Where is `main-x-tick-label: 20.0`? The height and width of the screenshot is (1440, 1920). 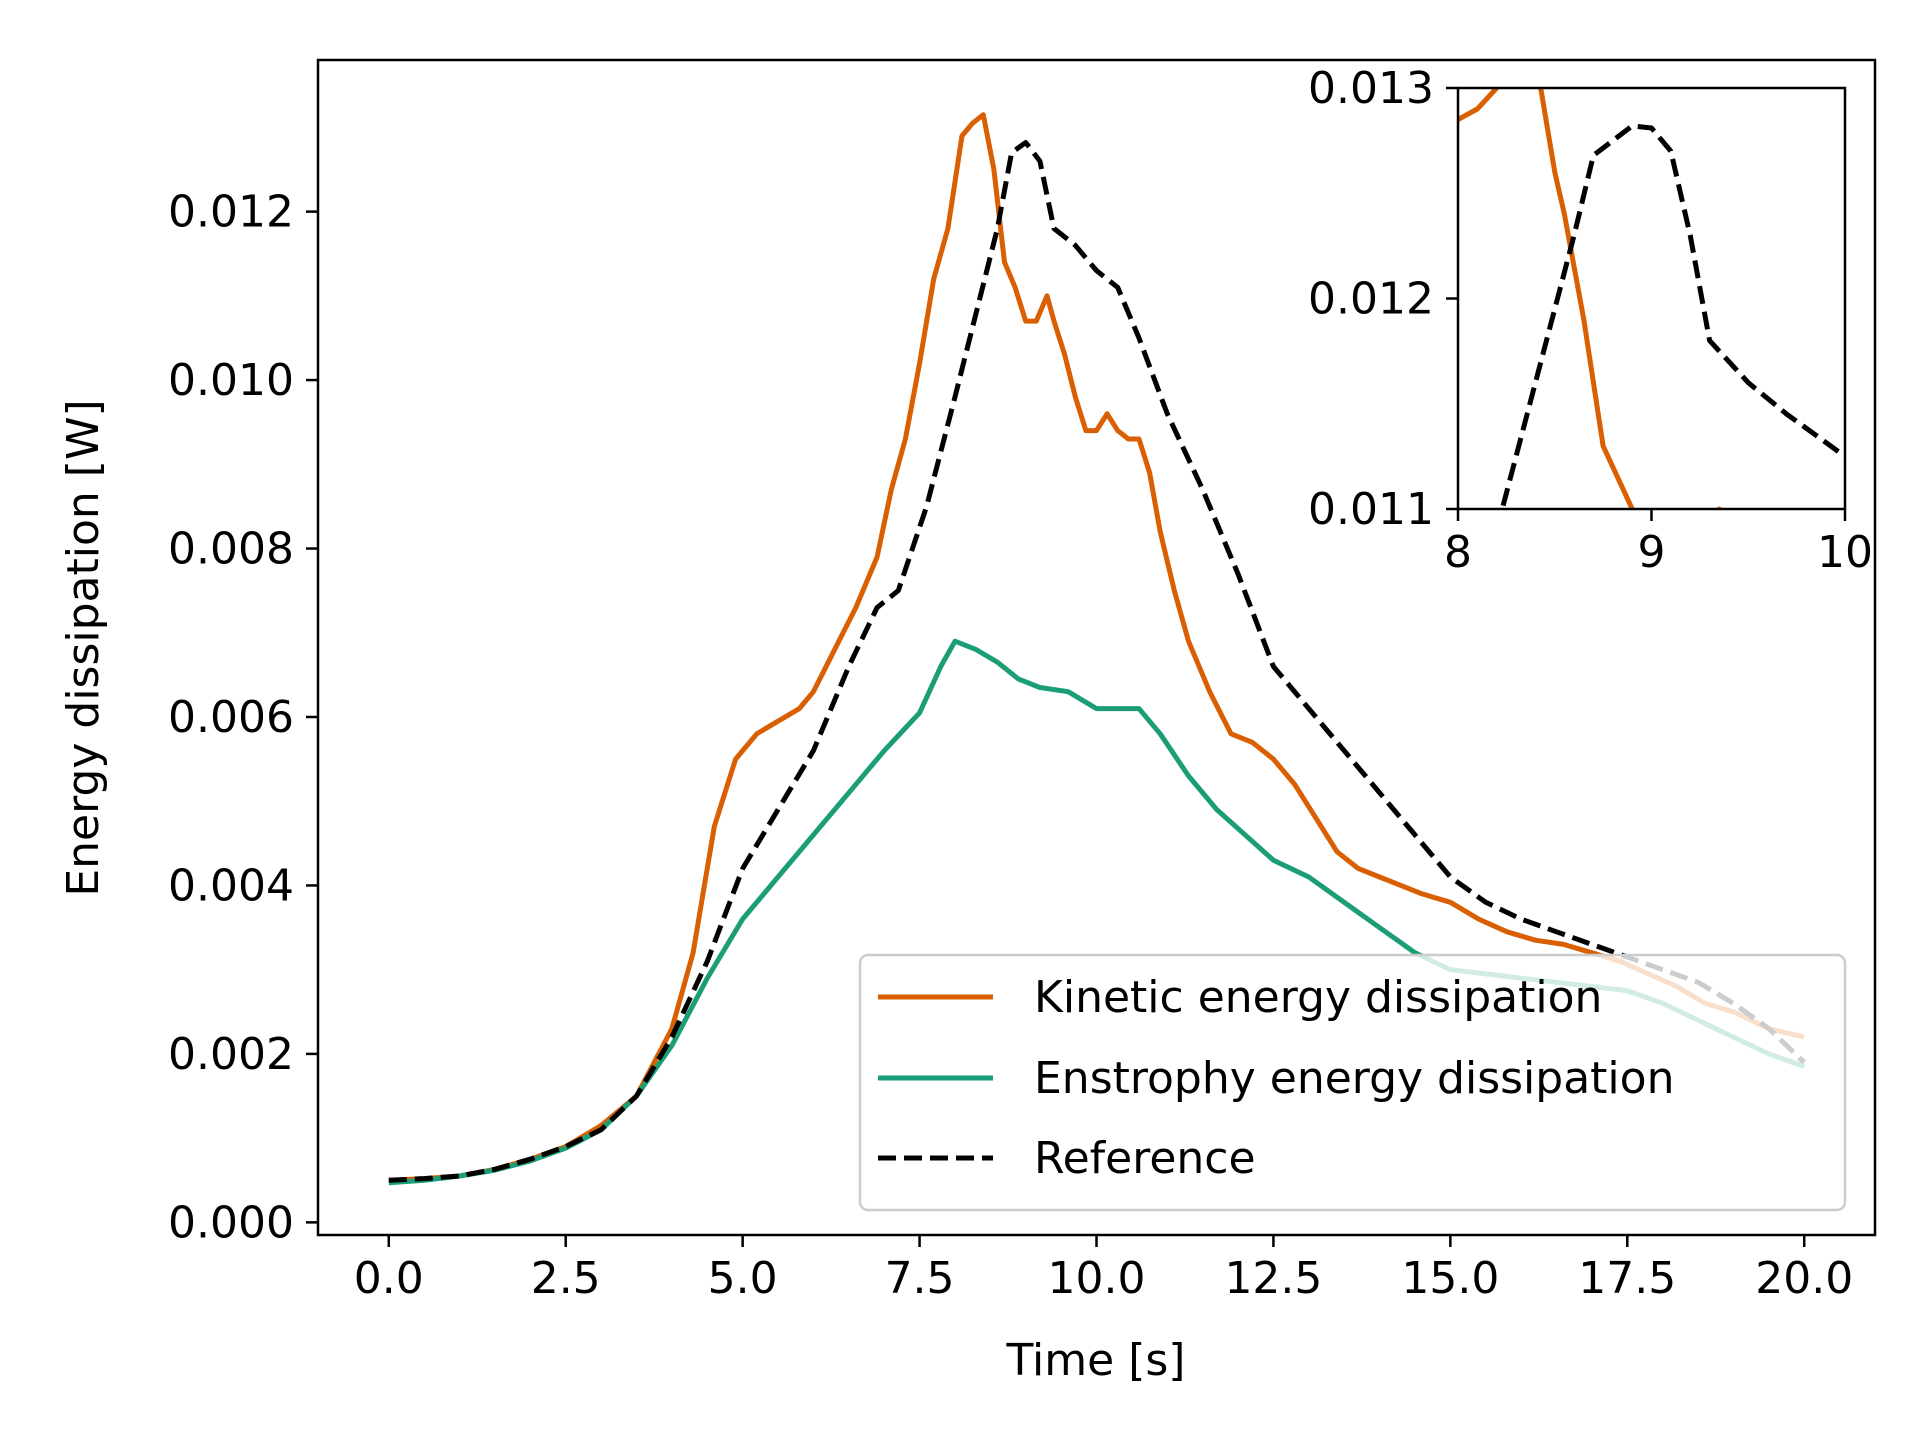 main-x-tick-label: 20.0 is located at coordinates (1804, 1278).